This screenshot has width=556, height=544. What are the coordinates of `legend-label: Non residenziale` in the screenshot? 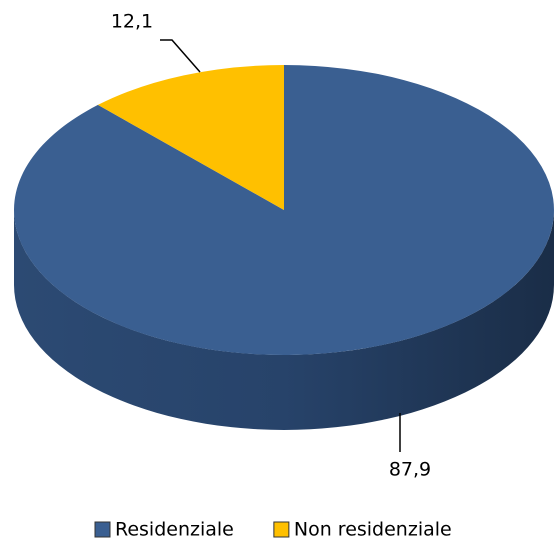 It's located at (373, 530).